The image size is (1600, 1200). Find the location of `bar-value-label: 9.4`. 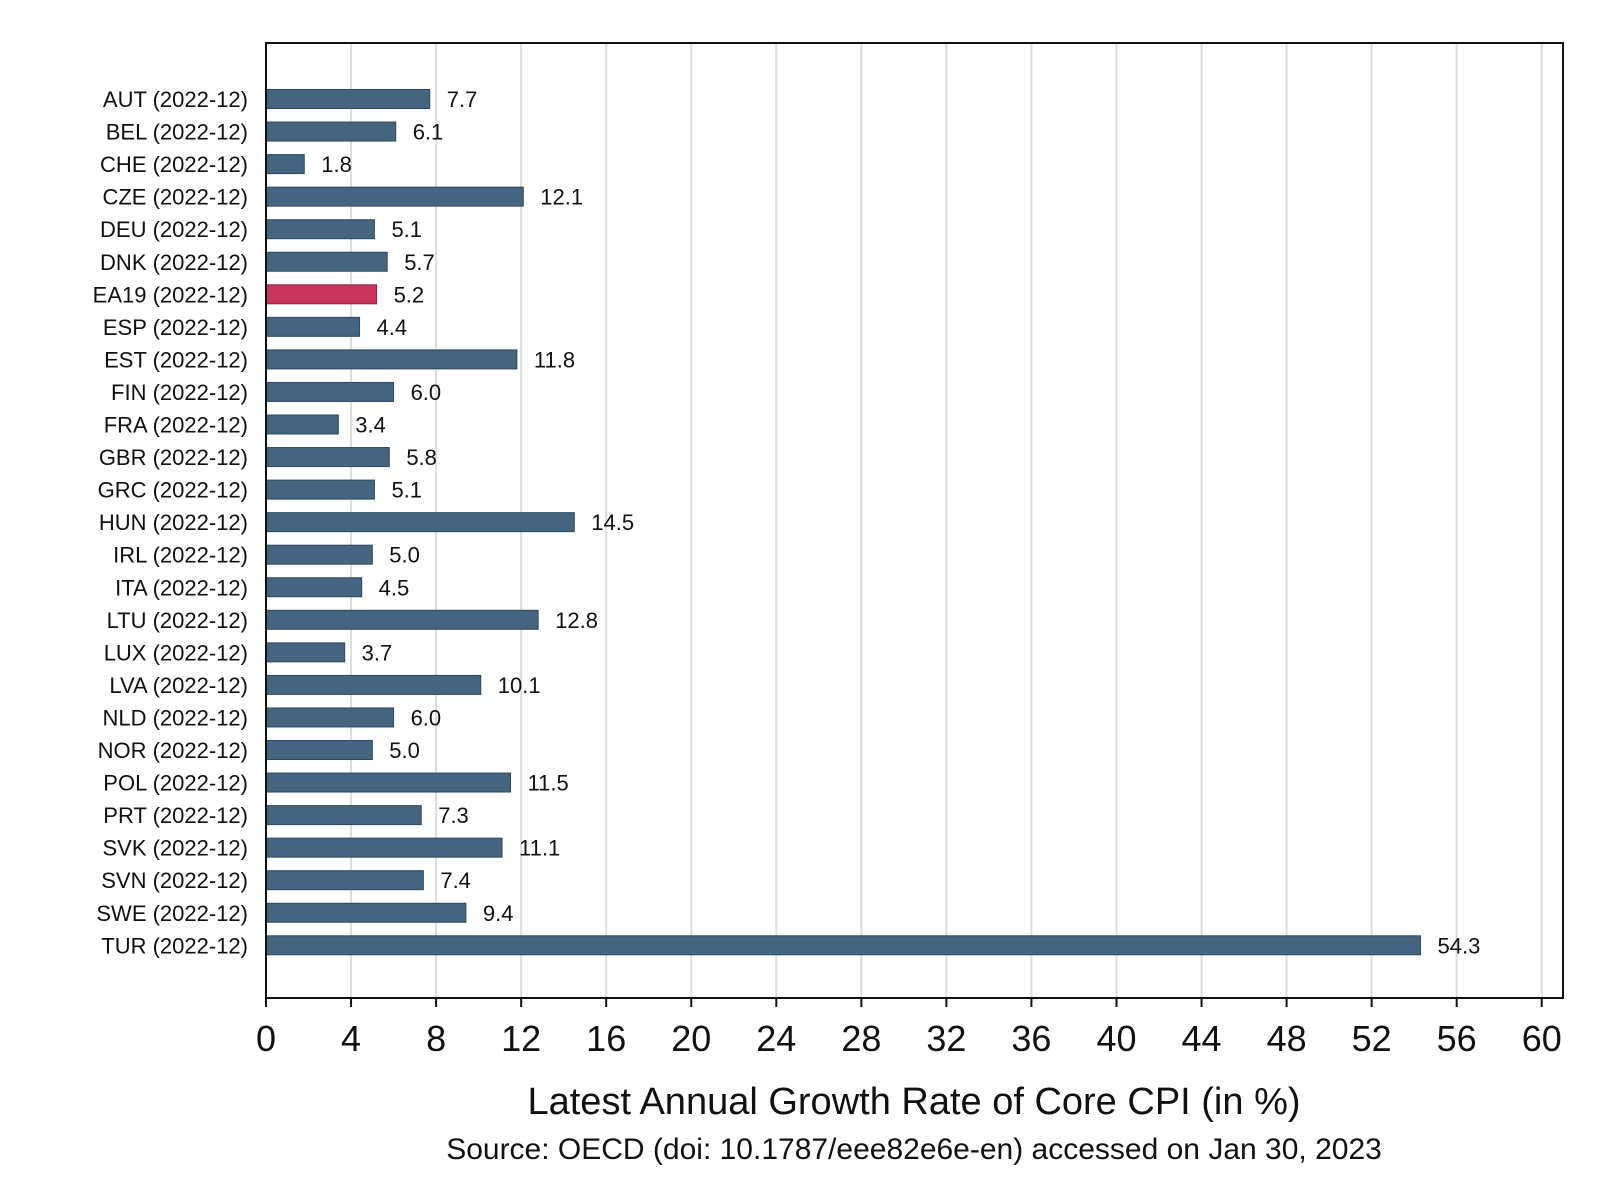

bar-value-label: 9.4 is located at coordinates (498, 913).